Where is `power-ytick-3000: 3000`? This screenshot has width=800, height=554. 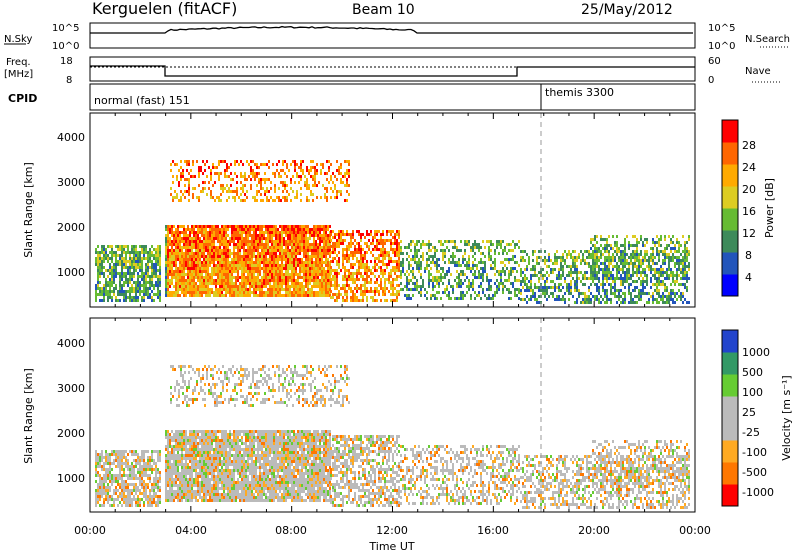
power-ytick-3000: 3000 is located at coordinates (71, 182).